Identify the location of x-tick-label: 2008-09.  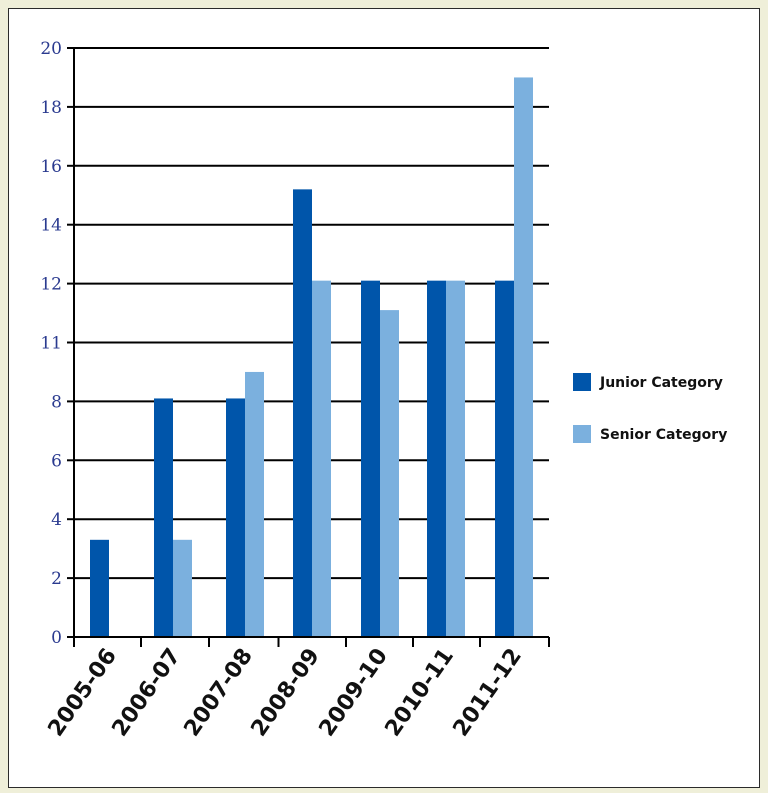
(286, 692).